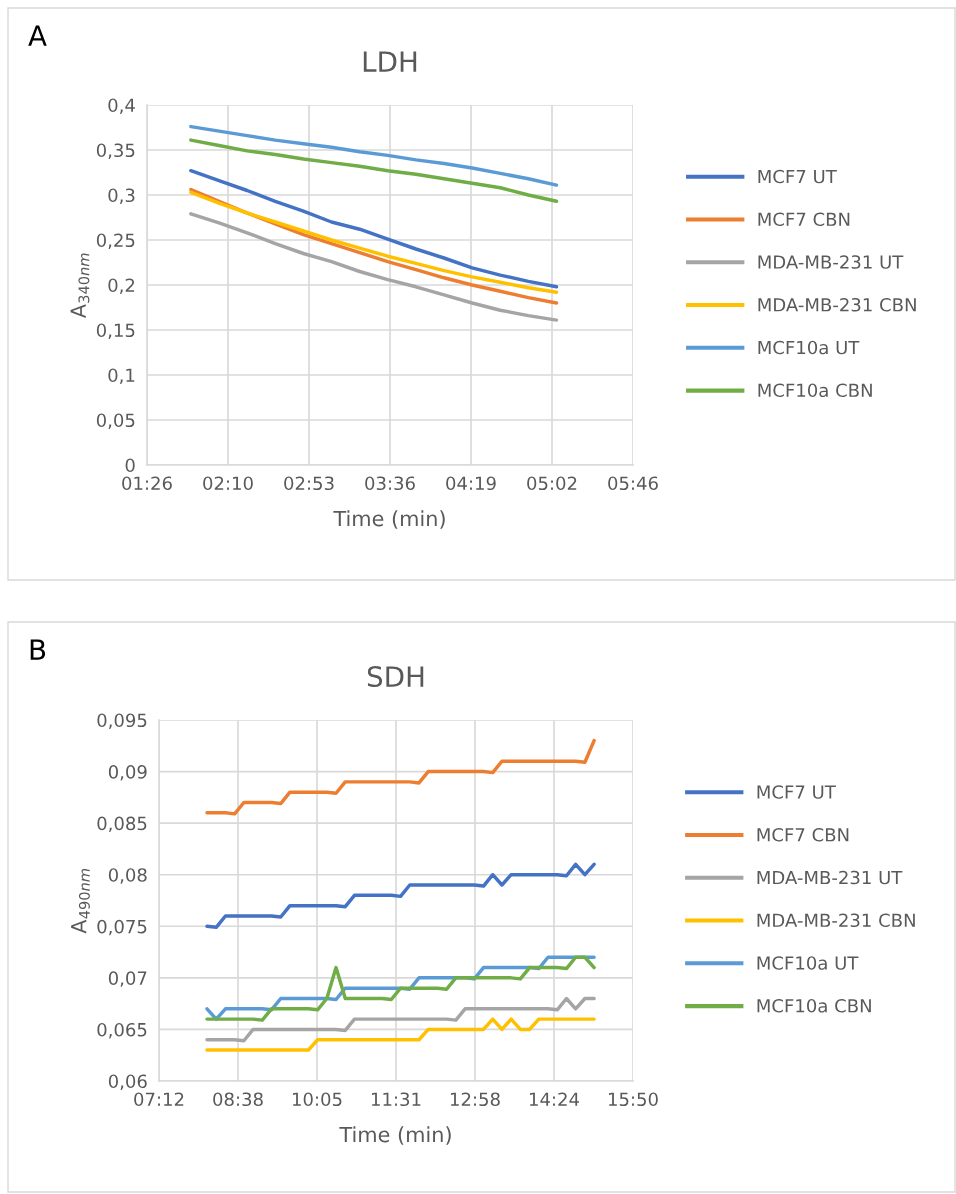  Describe the element at coordinates (127, 876) in the screenshot. I see `y-tick-label: 0,08` at that location.